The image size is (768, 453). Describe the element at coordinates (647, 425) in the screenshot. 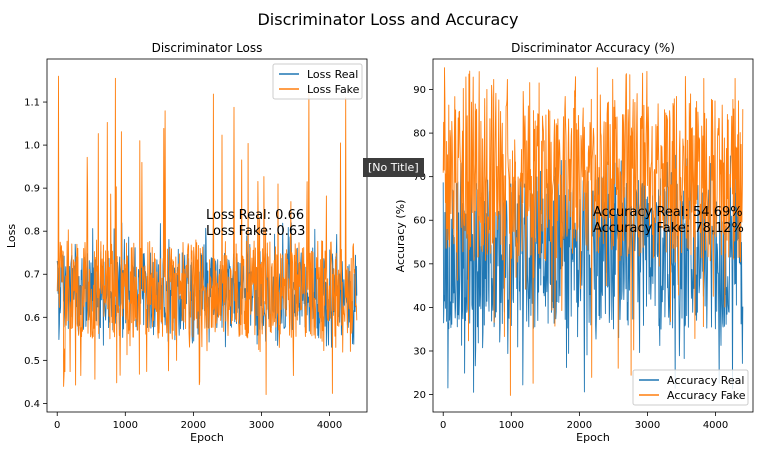

I see `accuracy-x-tick-label: 3000` at that location.